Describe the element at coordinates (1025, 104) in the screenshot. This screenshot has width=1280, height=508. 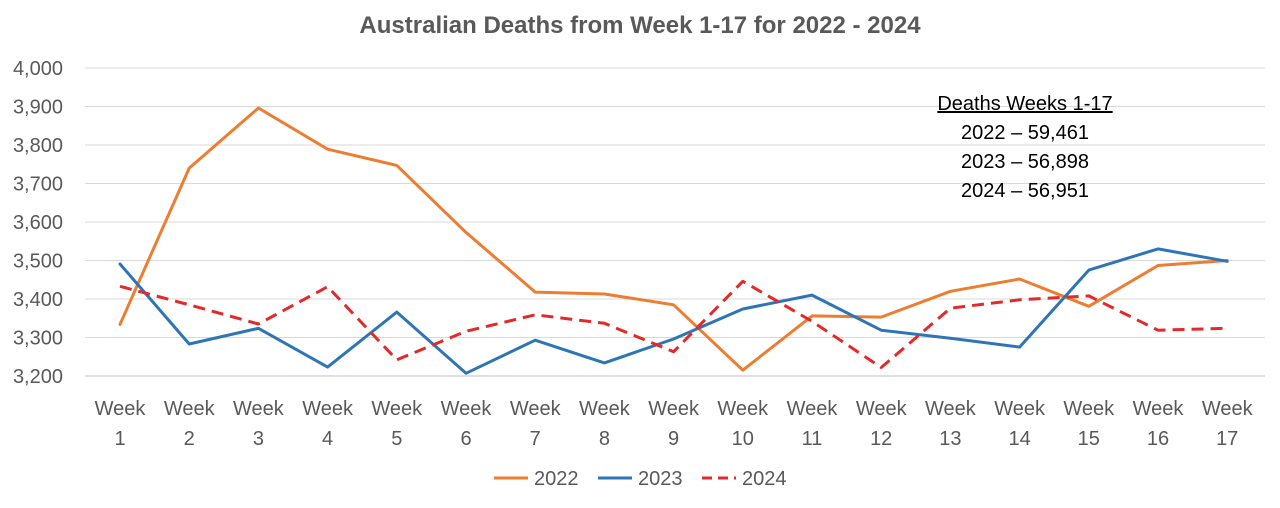
I see `annotation-heading: Deaths Weeks 1-17` at that location.